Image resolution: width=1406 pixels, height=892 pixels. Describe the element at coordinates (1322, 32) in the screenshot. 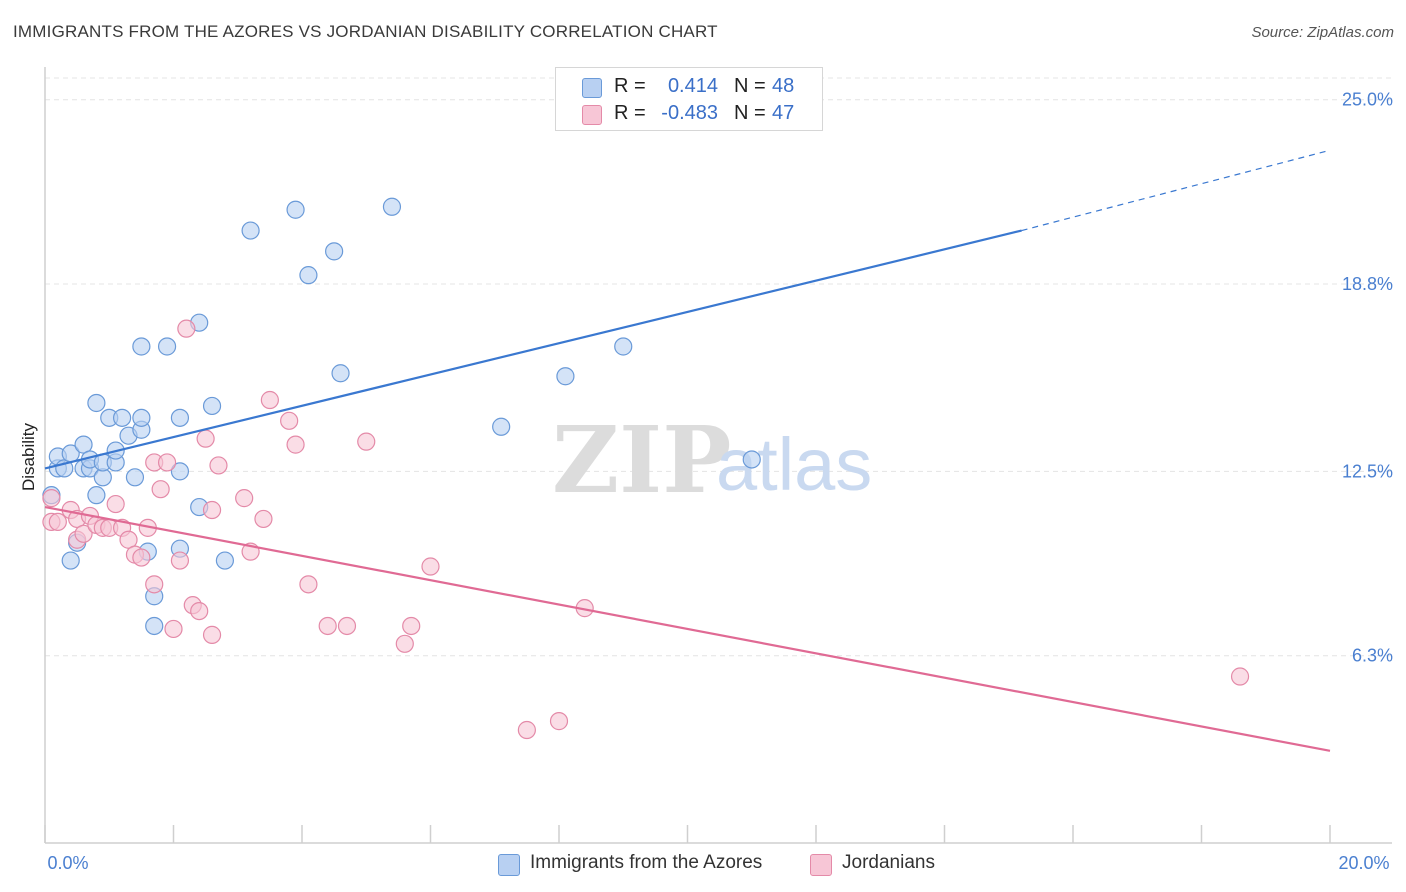

I see `chart-source: Source: ZipAtlas.com` at that location.